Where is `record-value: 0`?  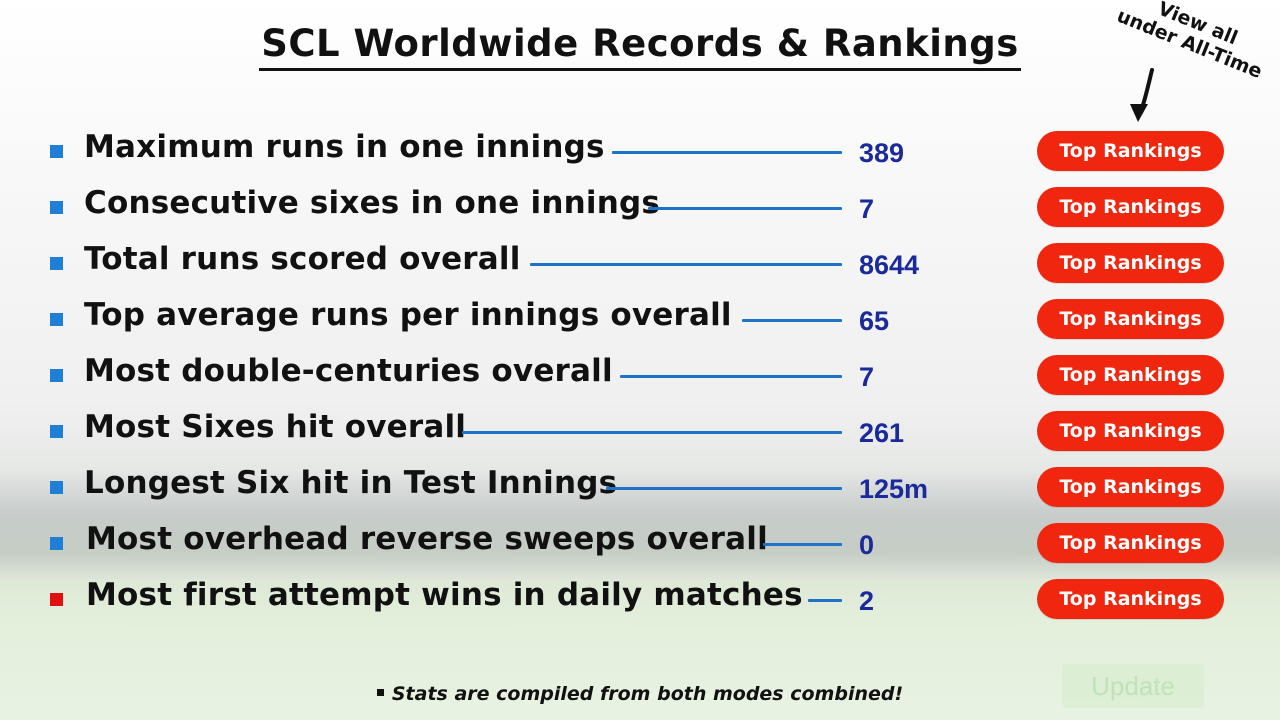
record-value: 0 is located at coordinates (867, 545).